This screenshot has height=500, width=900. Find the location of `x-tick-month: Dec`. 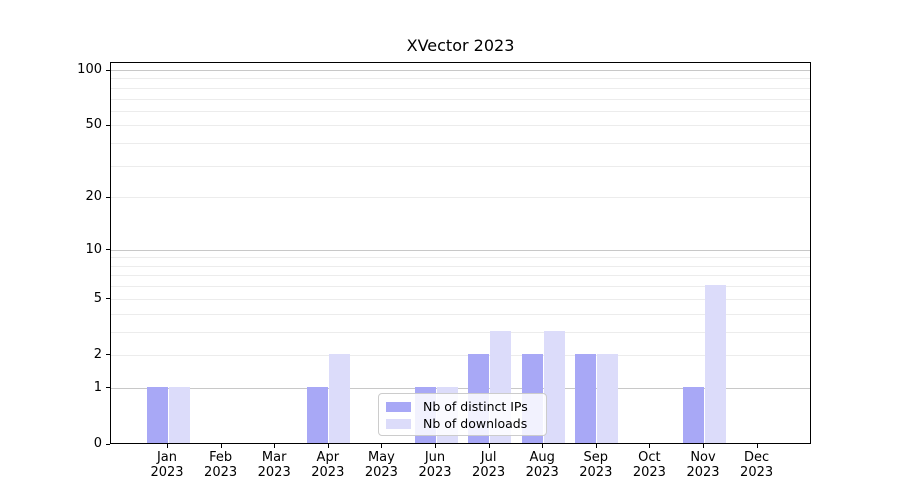

x-tick-month: Dec is located at coordinates (757, 457).